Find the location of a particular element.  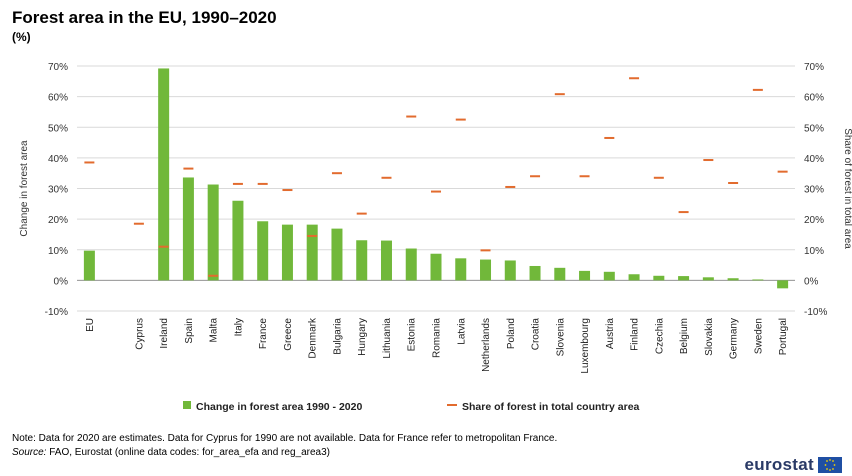

x-tick-label: Sweden is located at coordinates (758, 336).